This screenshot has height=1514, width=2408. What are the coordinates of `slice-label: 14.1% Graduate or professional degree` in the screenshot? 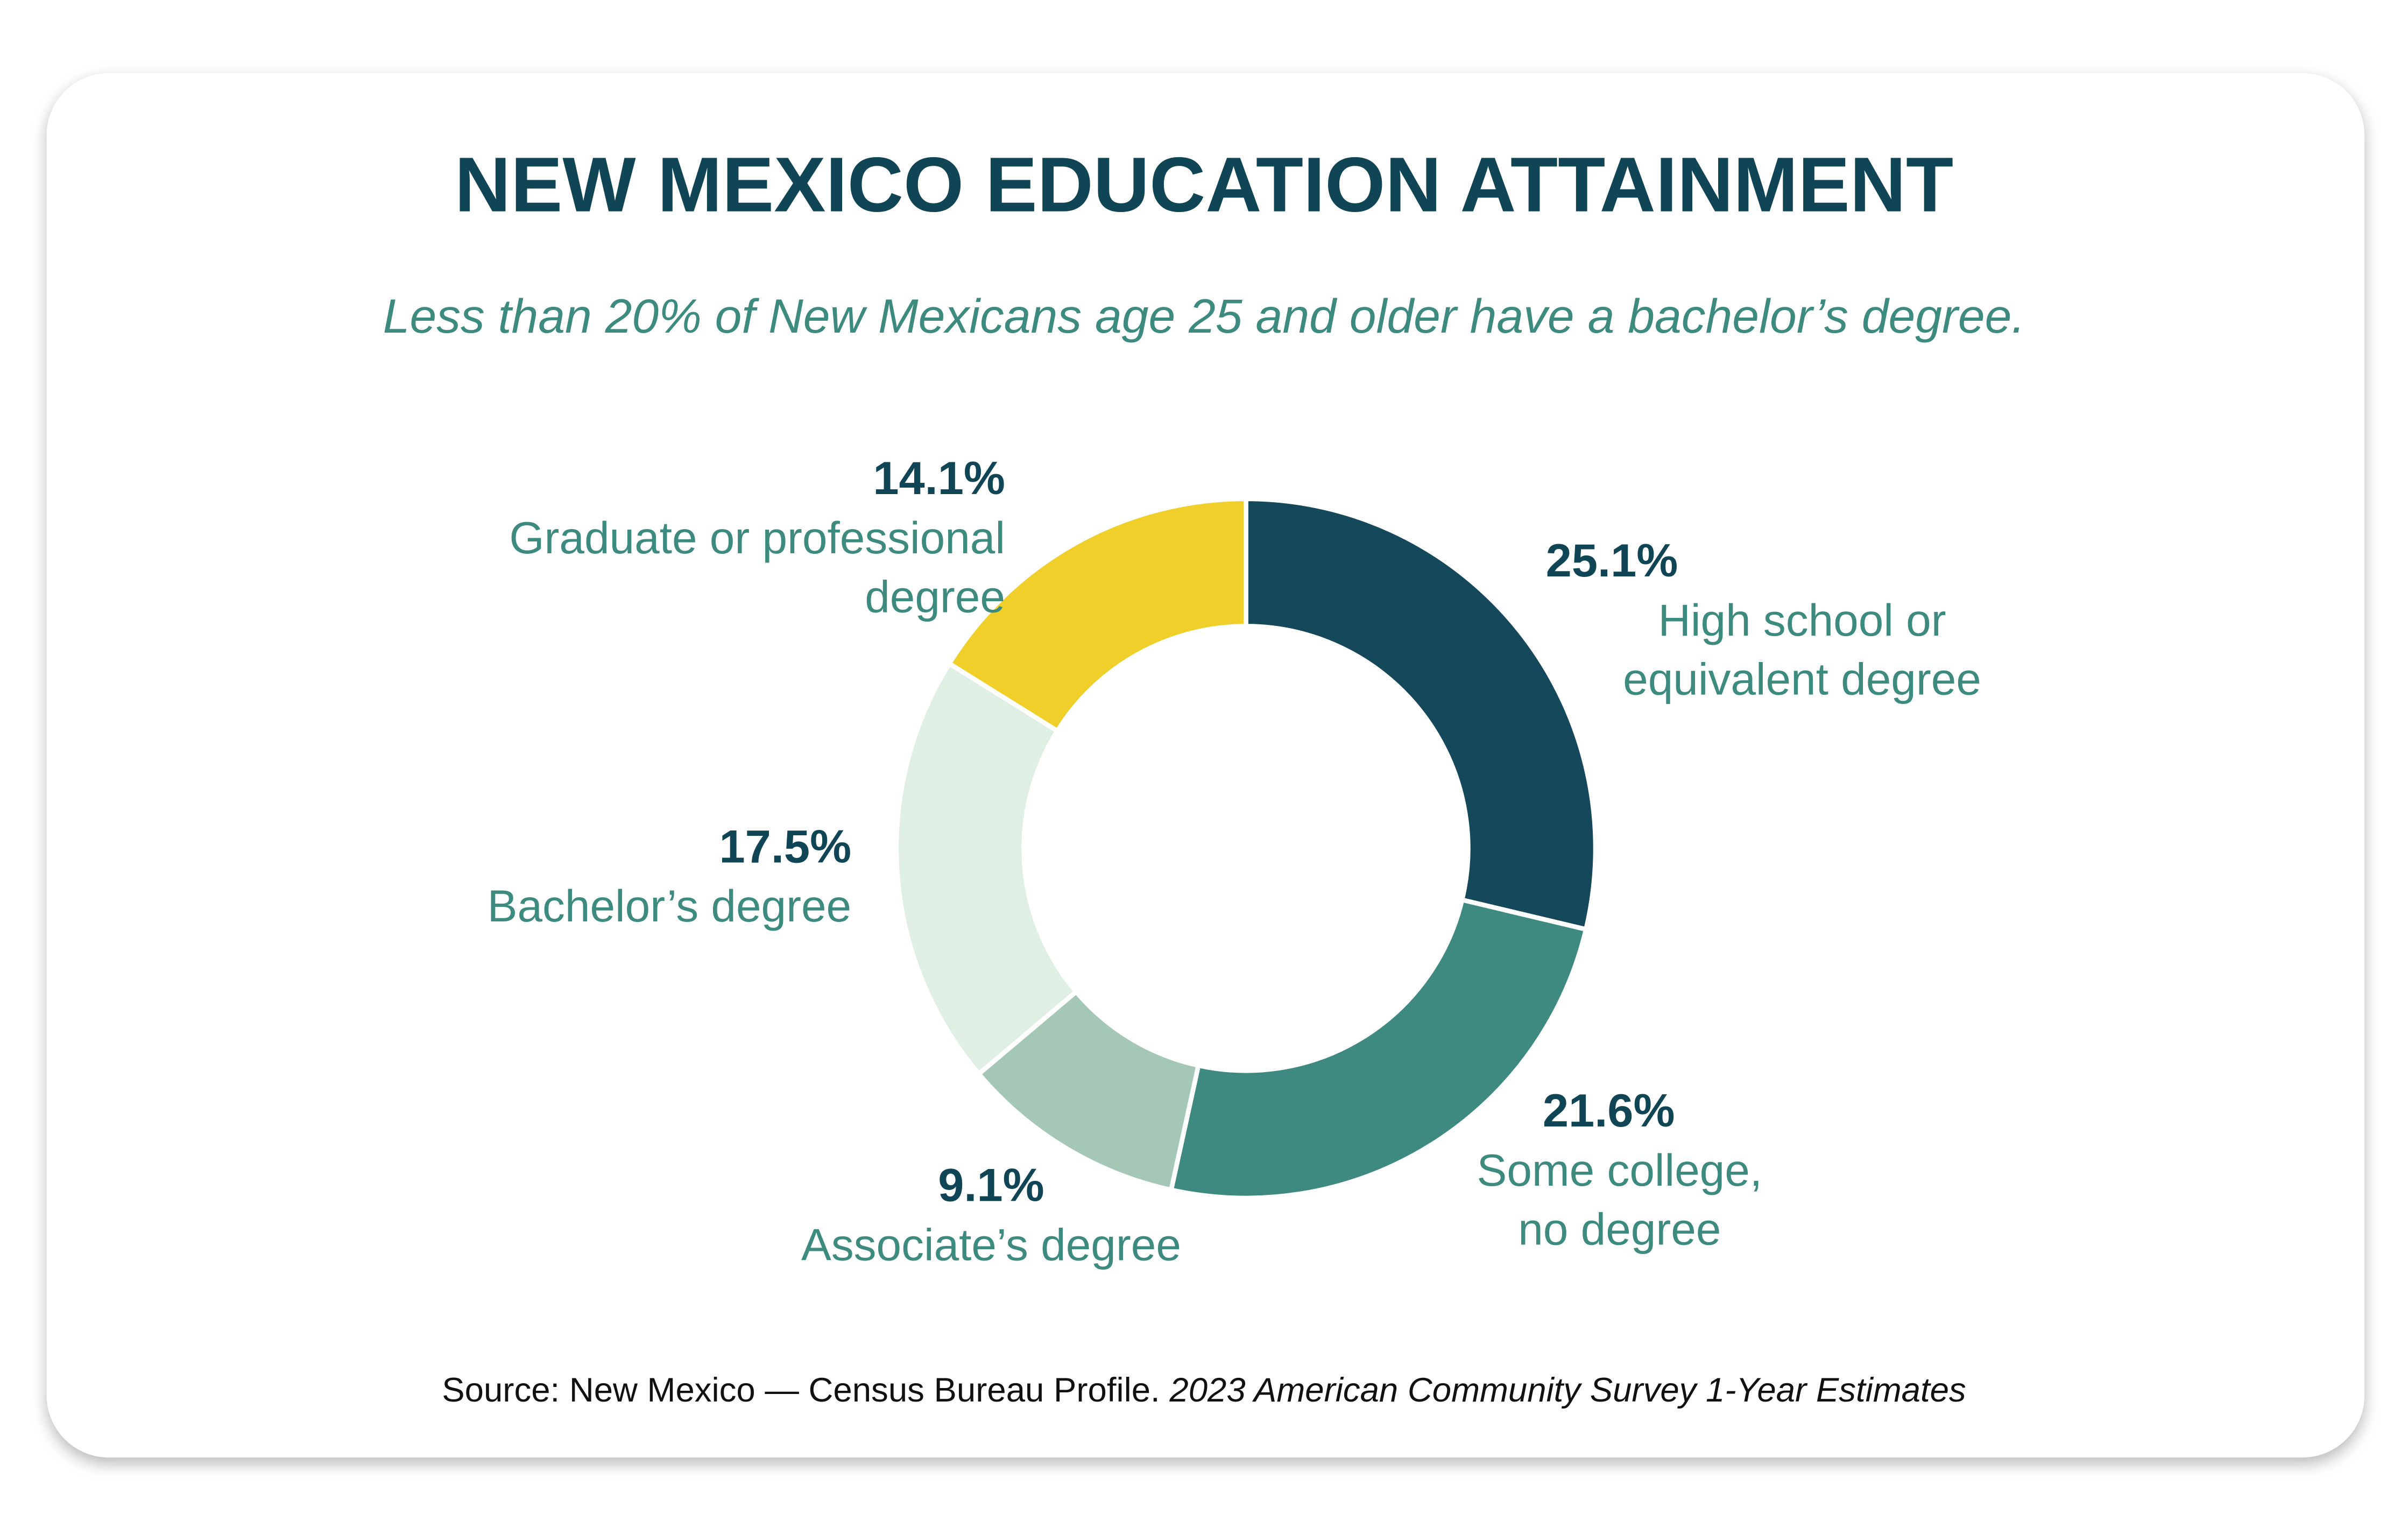 It's located at (725, 539).